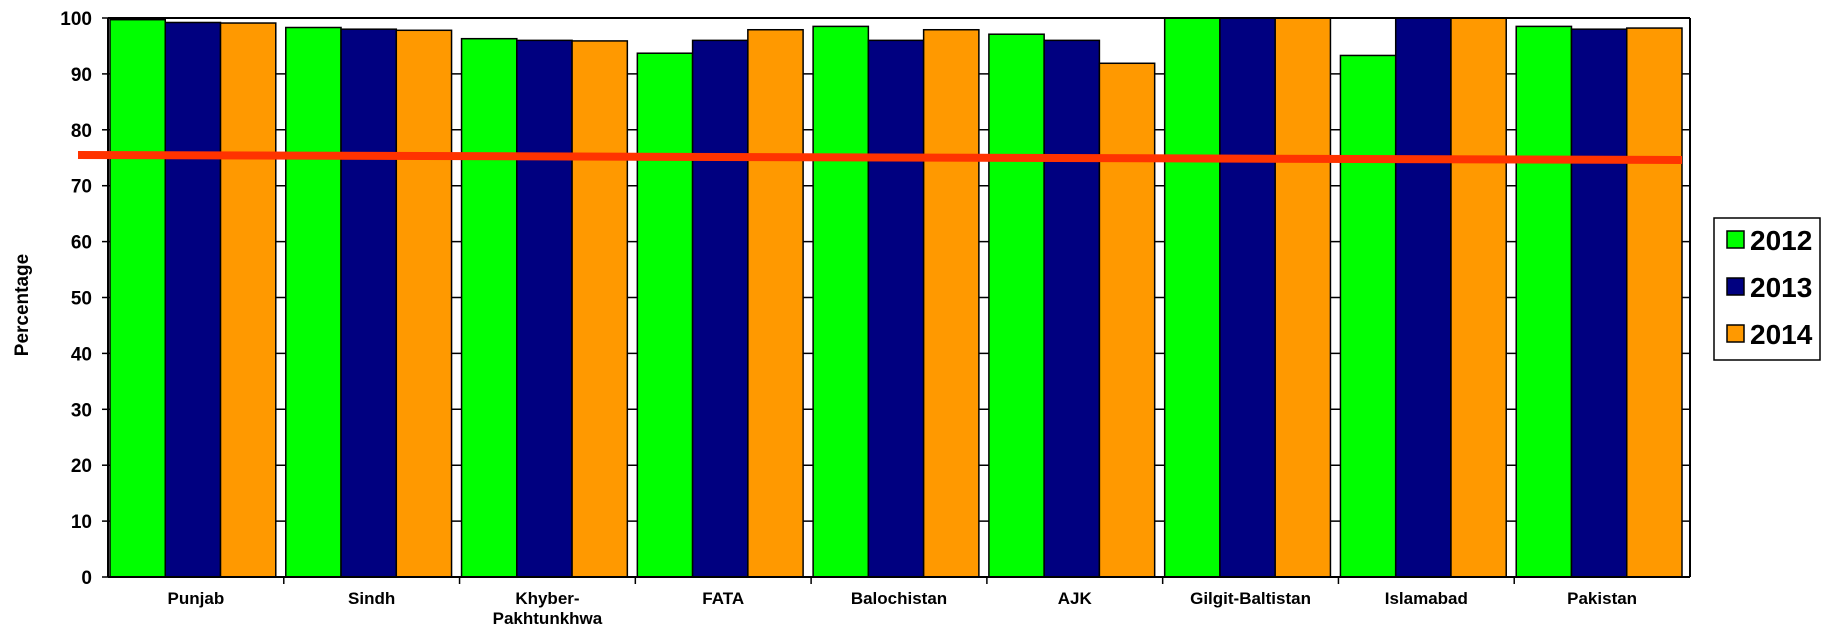 The width and height of the screenshot is (1828, 626). I want to click on reference-line, so click(880, 157).